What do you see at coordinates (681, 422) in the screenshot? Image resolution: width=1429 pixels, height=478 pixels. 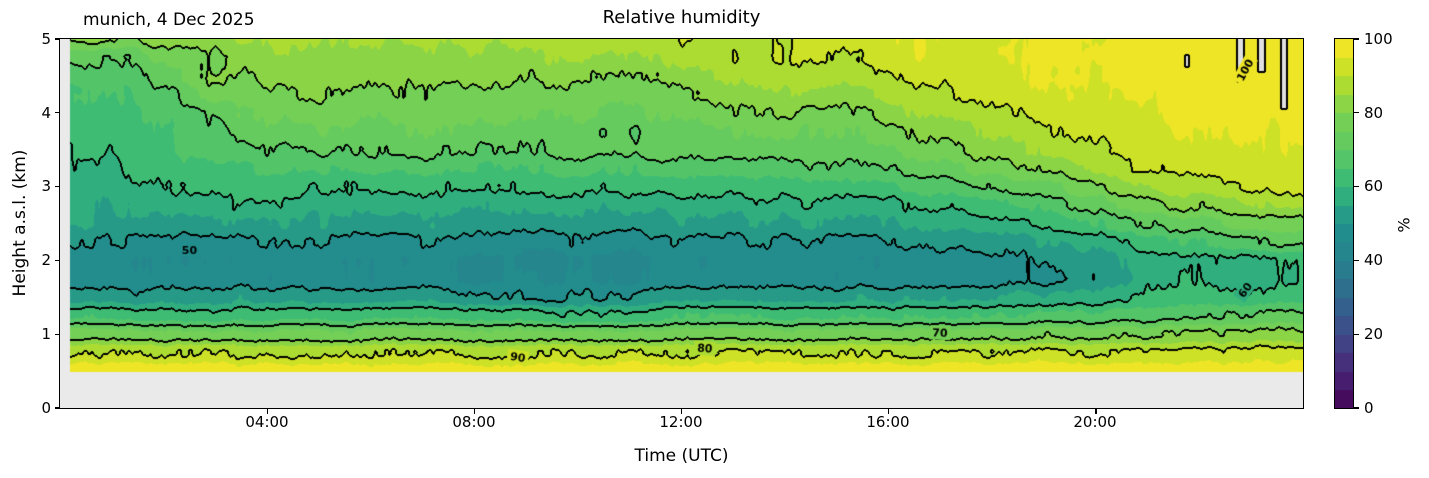 I see `x-tick-label: 12:00` at bounding box center [681, 422].